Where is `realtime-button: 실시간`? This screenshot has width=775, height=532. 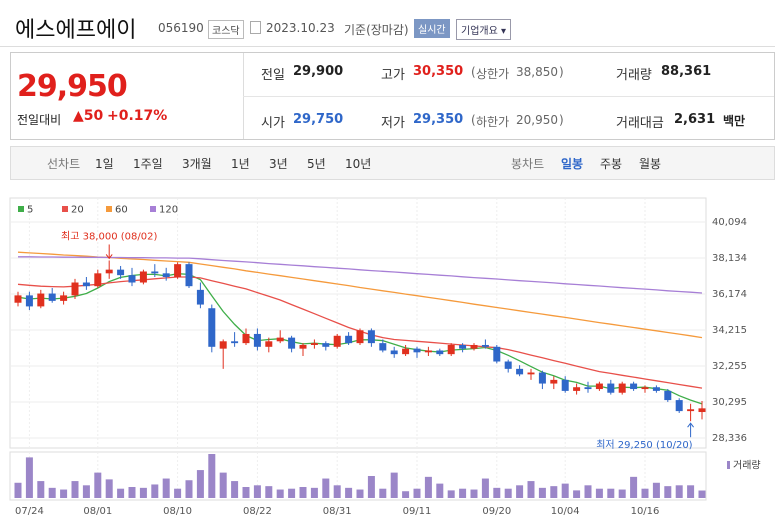
realtime-button: 실시간 is located at coordinates (432, 28).